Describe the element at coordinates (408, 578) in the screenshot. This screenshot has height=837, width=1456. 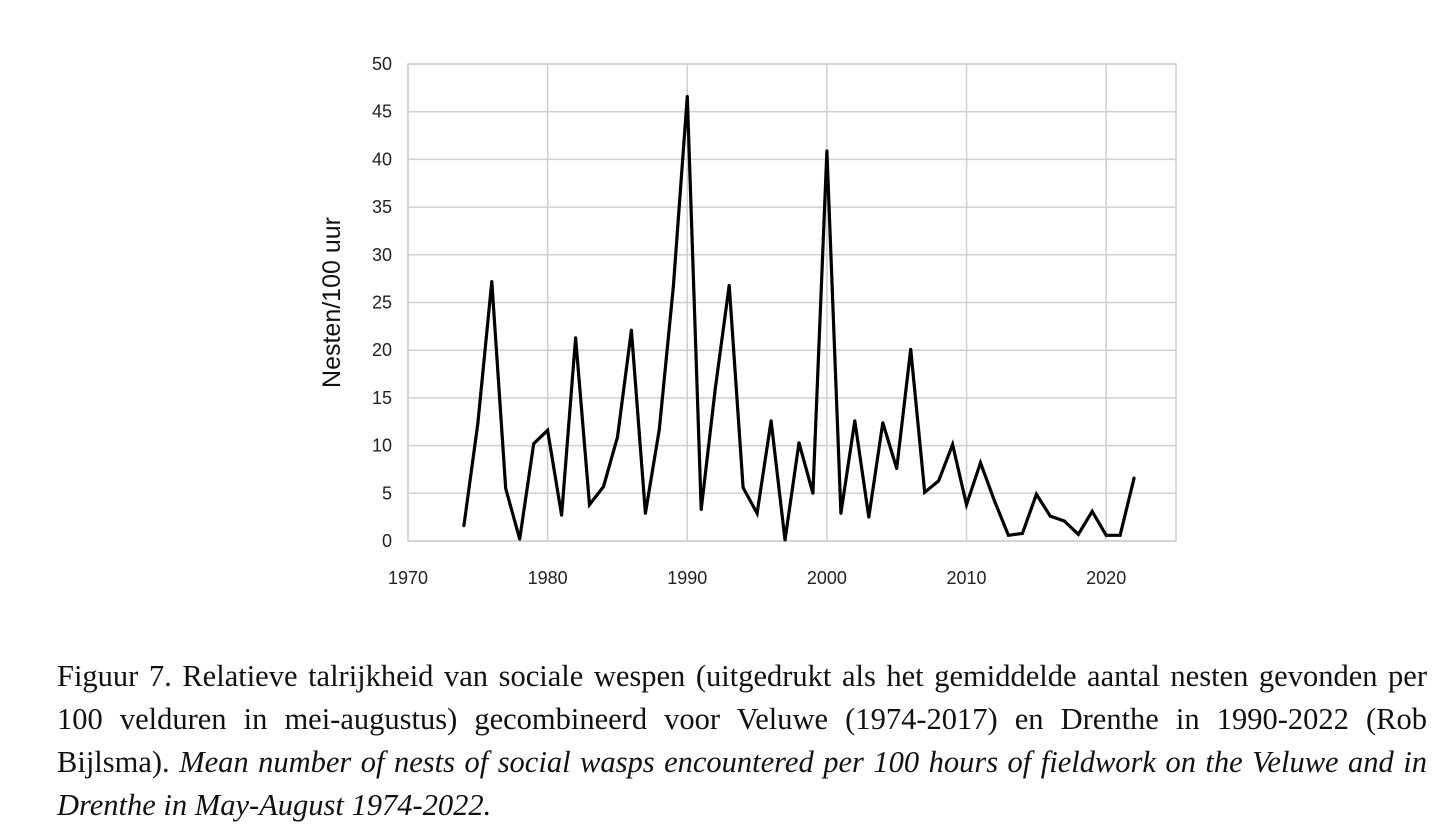
I see `x-tick-label: 1970` at that location.